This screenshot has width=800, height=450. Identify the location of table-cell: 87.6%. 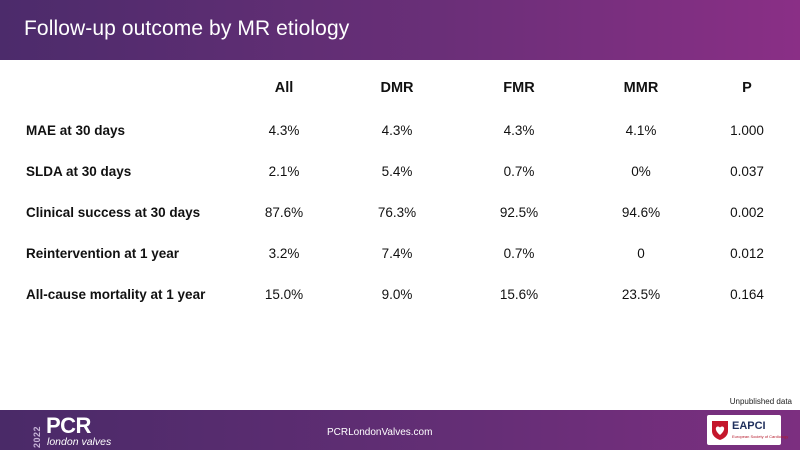
(284, 212).